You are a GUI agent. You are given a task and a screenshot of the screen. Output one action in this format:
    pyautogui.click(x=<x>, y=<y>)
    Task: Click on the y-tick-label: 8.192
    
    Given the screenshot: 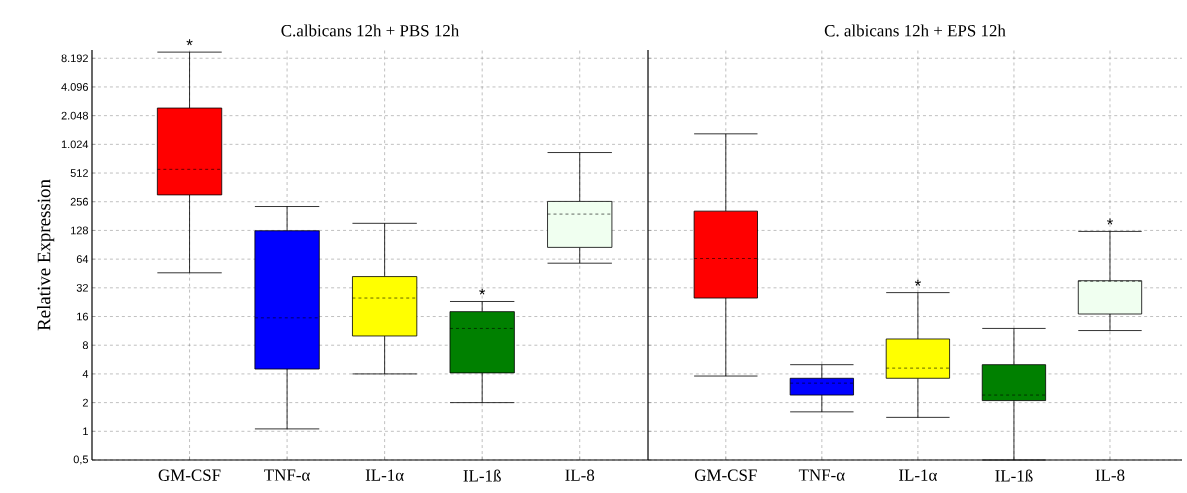 What is the action you would take?
    pyautogui.click(x=74, y=58)
    